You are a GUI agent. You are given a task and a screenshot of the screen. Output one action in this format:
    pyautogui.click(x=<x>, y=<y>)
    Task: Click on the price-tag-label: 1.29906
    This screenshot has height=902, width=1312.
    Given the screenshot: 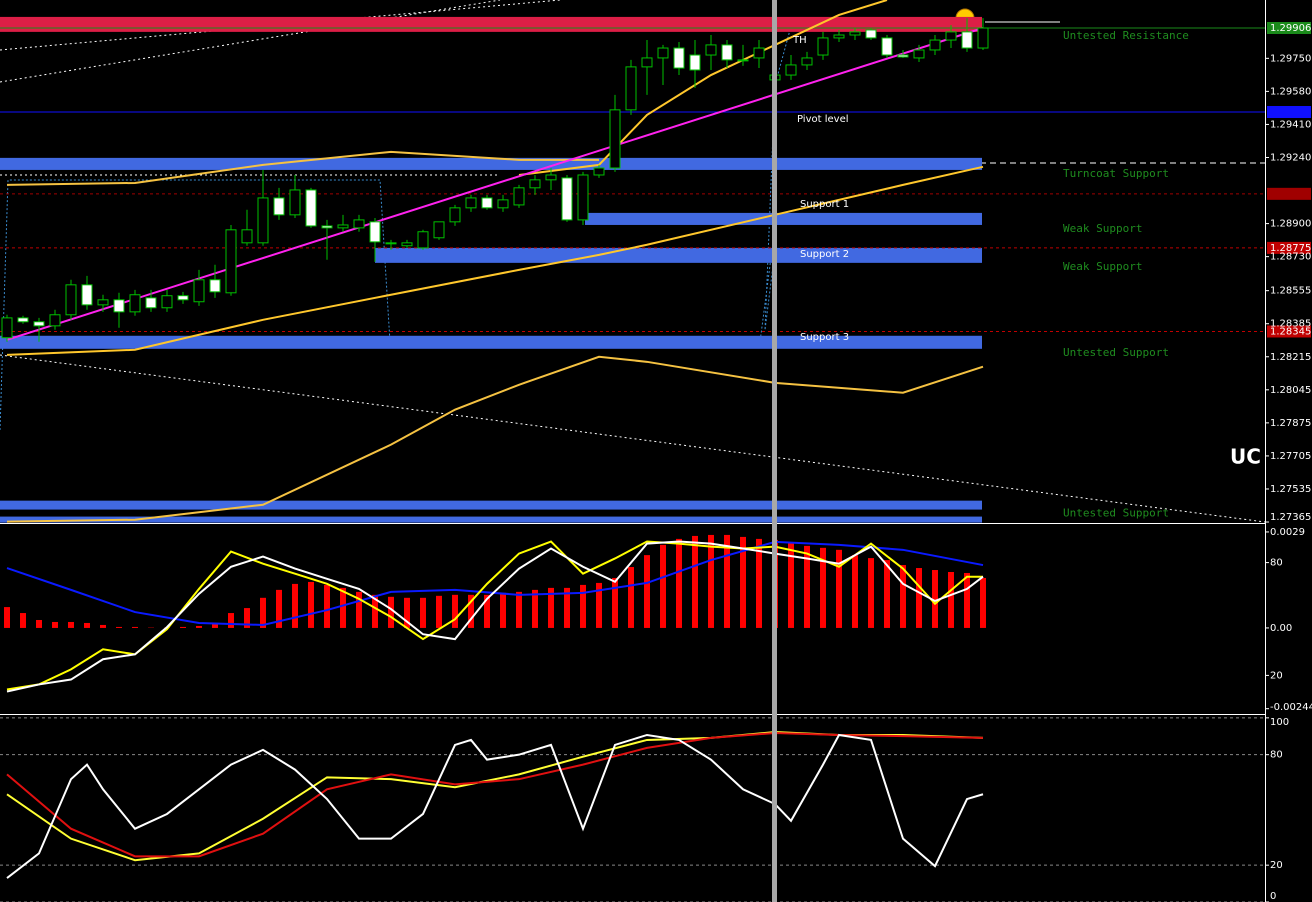 What is the action you would take?
    pyautogui.click(x=1290, y=28)
    